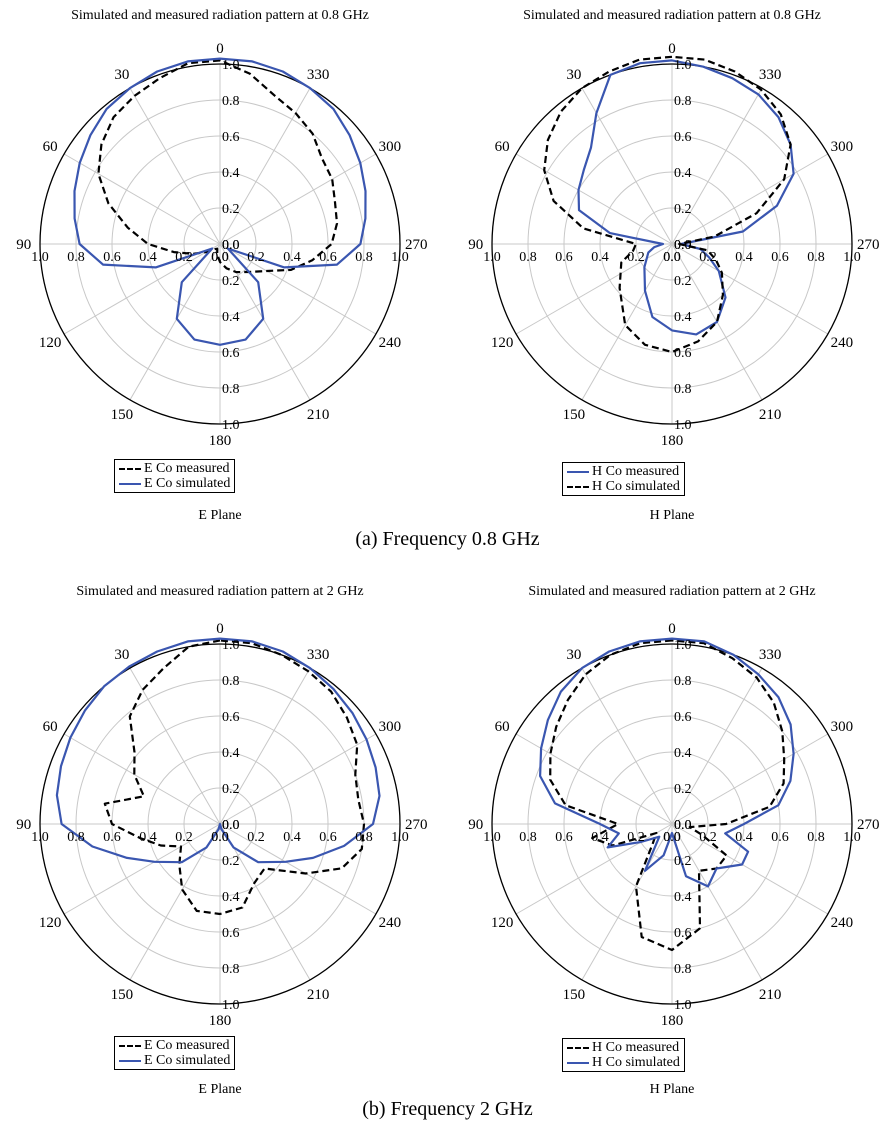 The width and height of the screenshot is (895, 1121). I want to click on legend: E Co measured E Co simulated, so click(175, 476).